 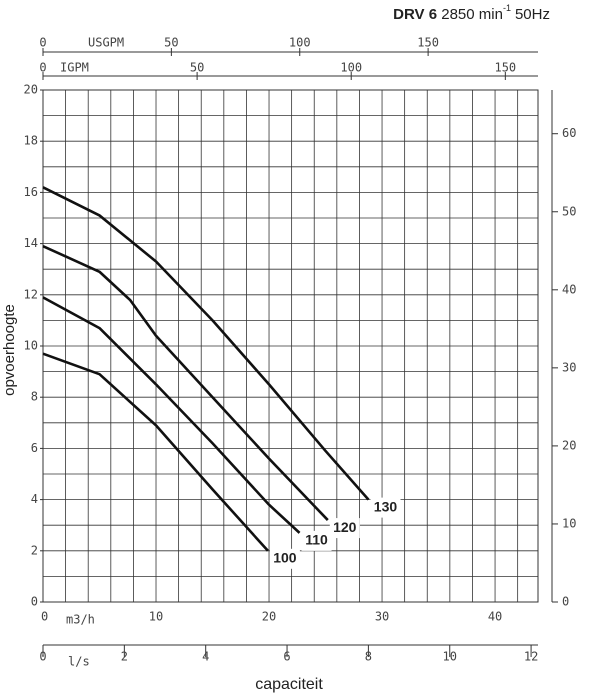 I want to click on y-tick-label: 16, so click(x=31, y=192).